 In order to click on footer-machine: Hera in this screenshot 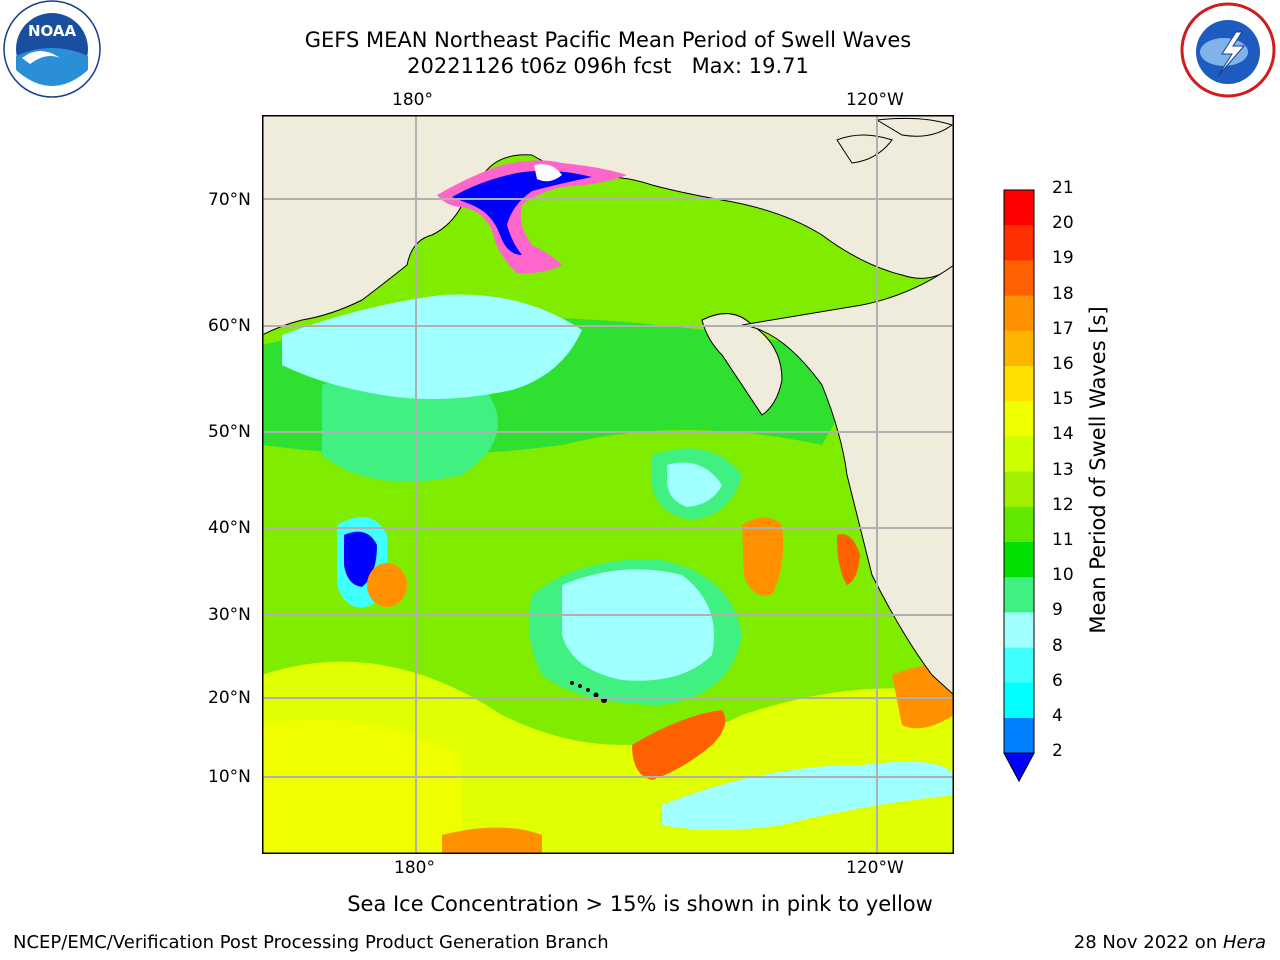, I will do `click(1244, 942)`.